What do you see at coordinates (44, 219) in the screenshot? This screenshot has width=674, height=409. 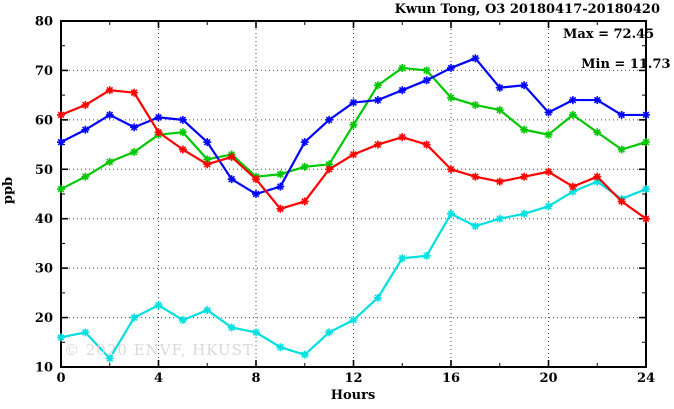 I see `y-tick-label: 40` at bounding box center [44, 219].